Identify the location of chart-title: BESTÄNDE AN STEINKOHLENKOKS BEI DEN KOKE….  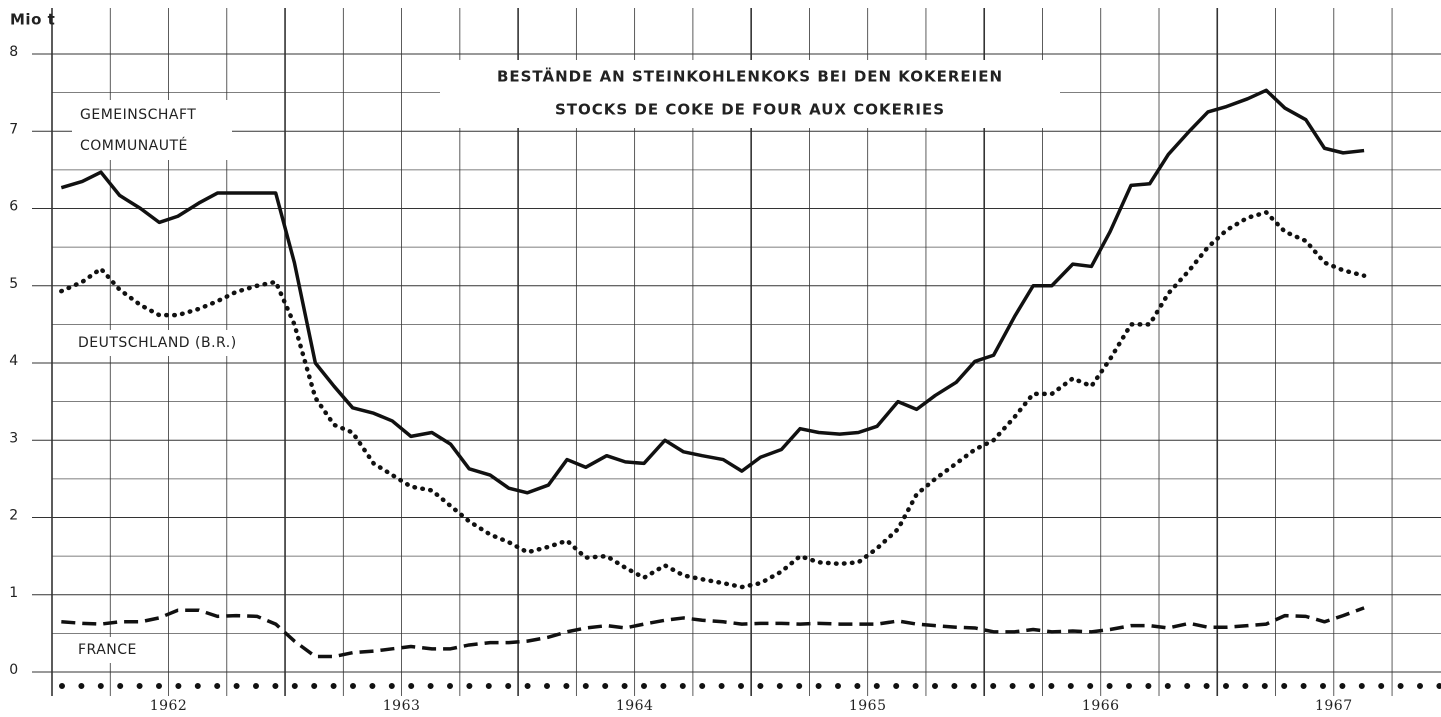
(750, 76).